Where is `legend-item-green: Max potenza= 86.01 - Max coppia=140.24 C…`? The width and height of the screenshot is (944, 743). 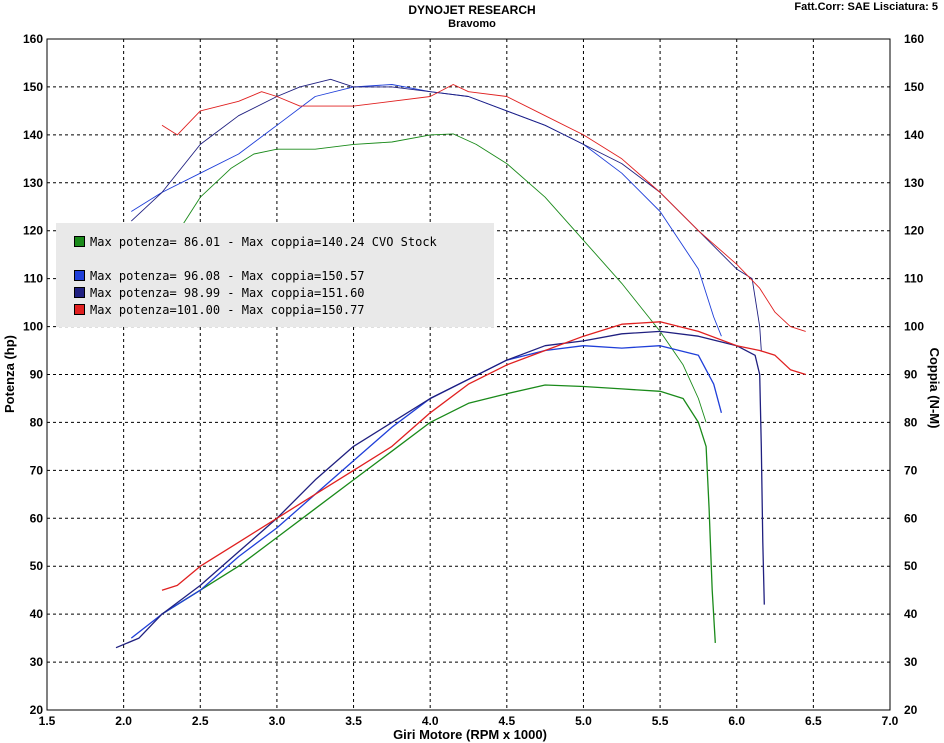
legend-item-green: Max potenza= 86.01 - Max coppia=140.24 C… is located at coordinates (255, 242).